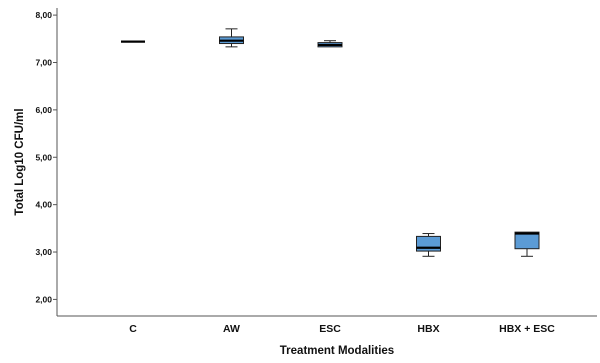 This screenshot has height=363, width=600. What do you see at coordinates (330, 44) in the screenshot?
I see `box-esc` at bounding box center [330, 44].